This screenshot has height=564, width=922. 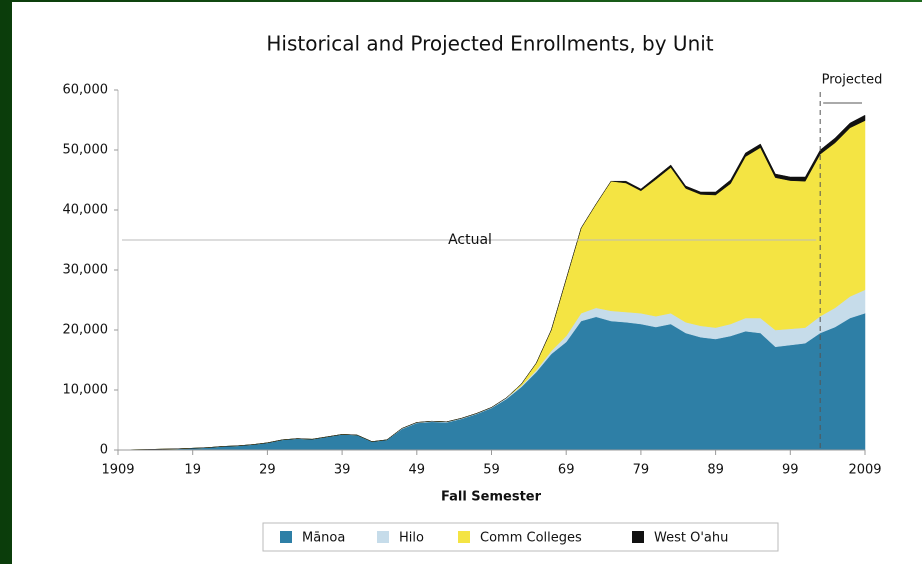 I want to click on annotation: Projected, so click(x=852, y=80).